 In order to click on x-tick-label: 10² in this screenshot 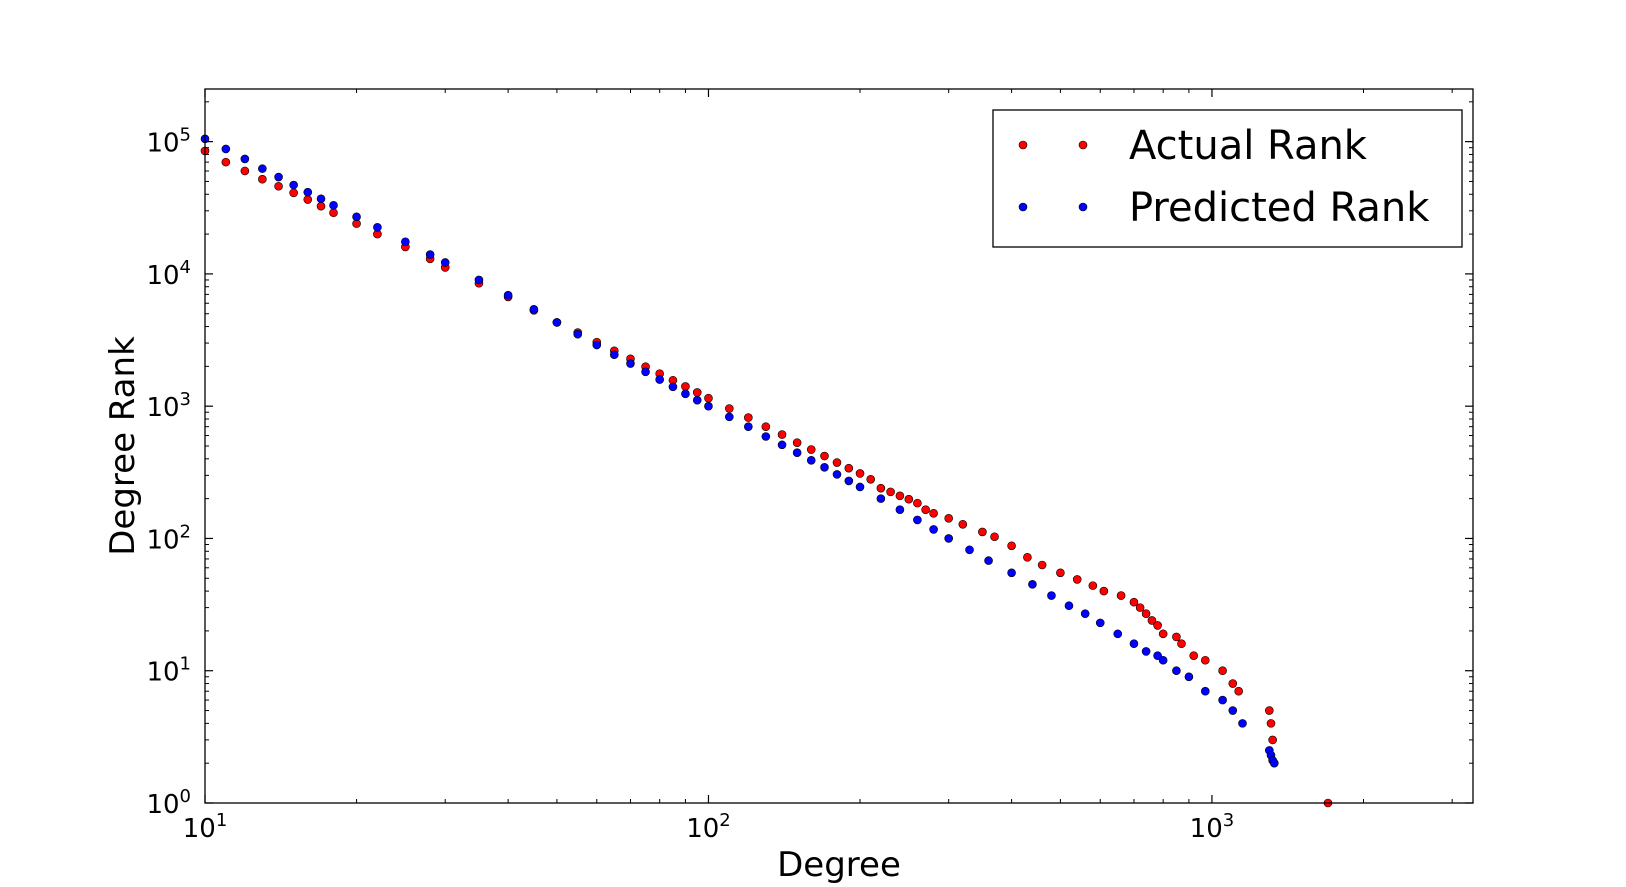, I will do `click(708, 827)`.